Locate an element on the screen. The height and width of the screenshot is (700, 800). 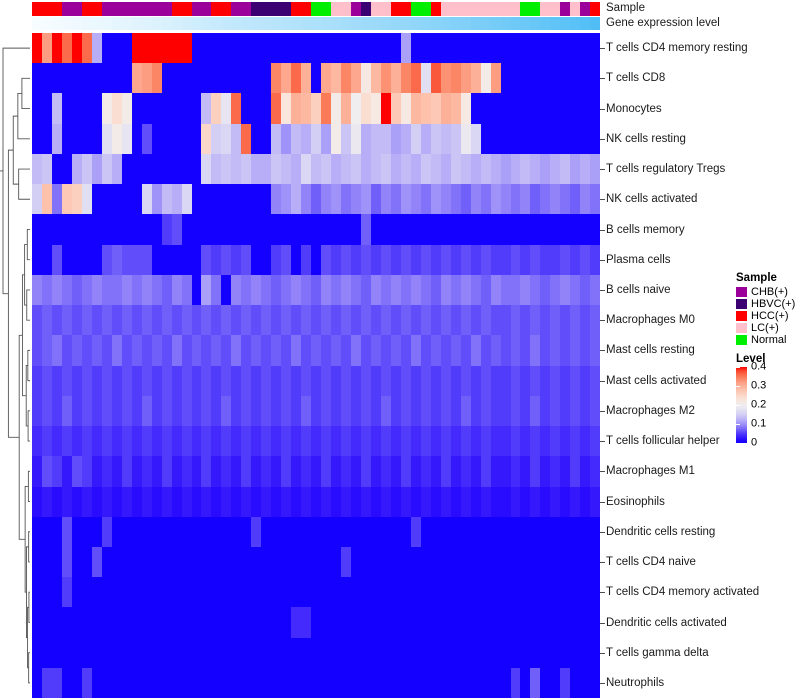
row-label: Neutrophils is located at coordinates (635, 683).